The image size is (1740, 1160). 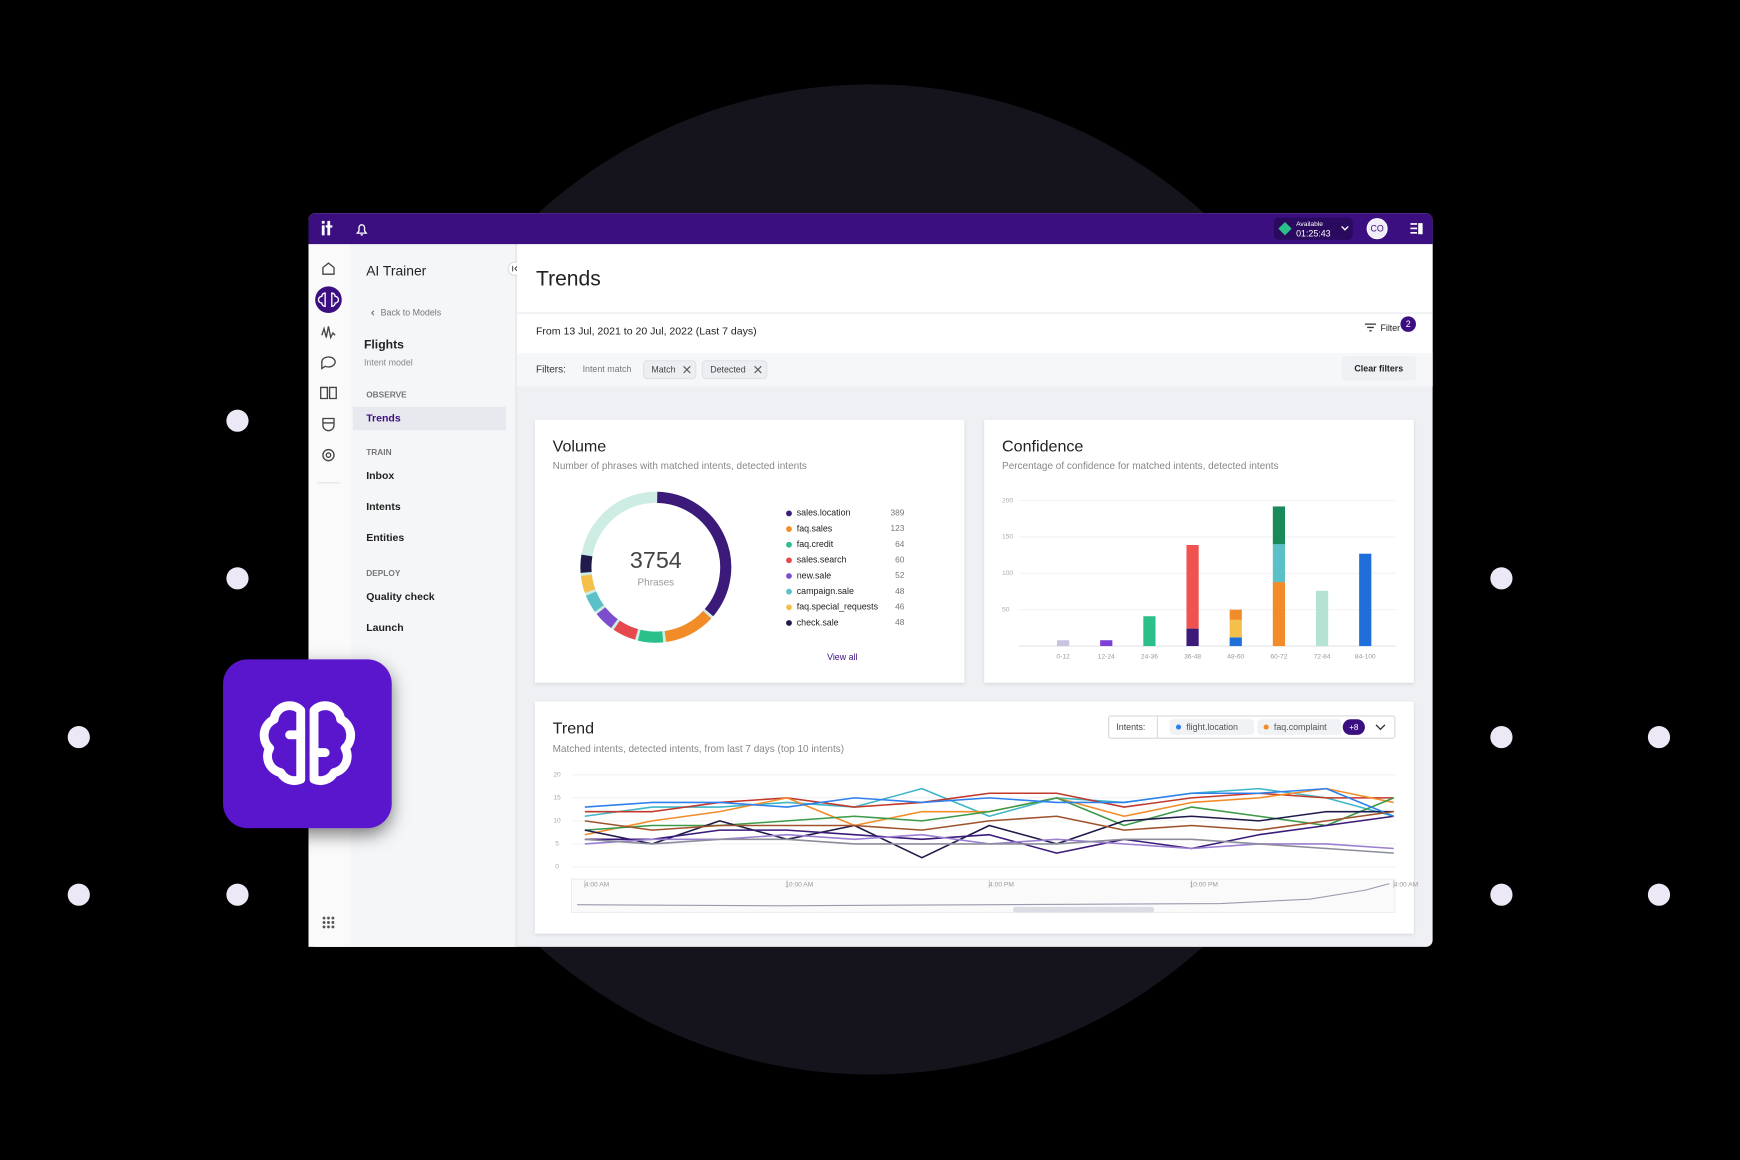 I want to click on filter-button: Filter, so click(x=1390, y=328).